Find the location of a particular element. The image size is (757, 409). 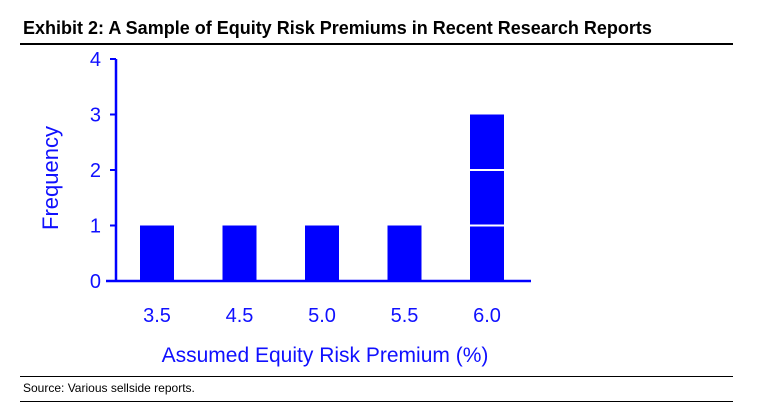

y-tick-label: 4 is located at coordinates (95, 60).